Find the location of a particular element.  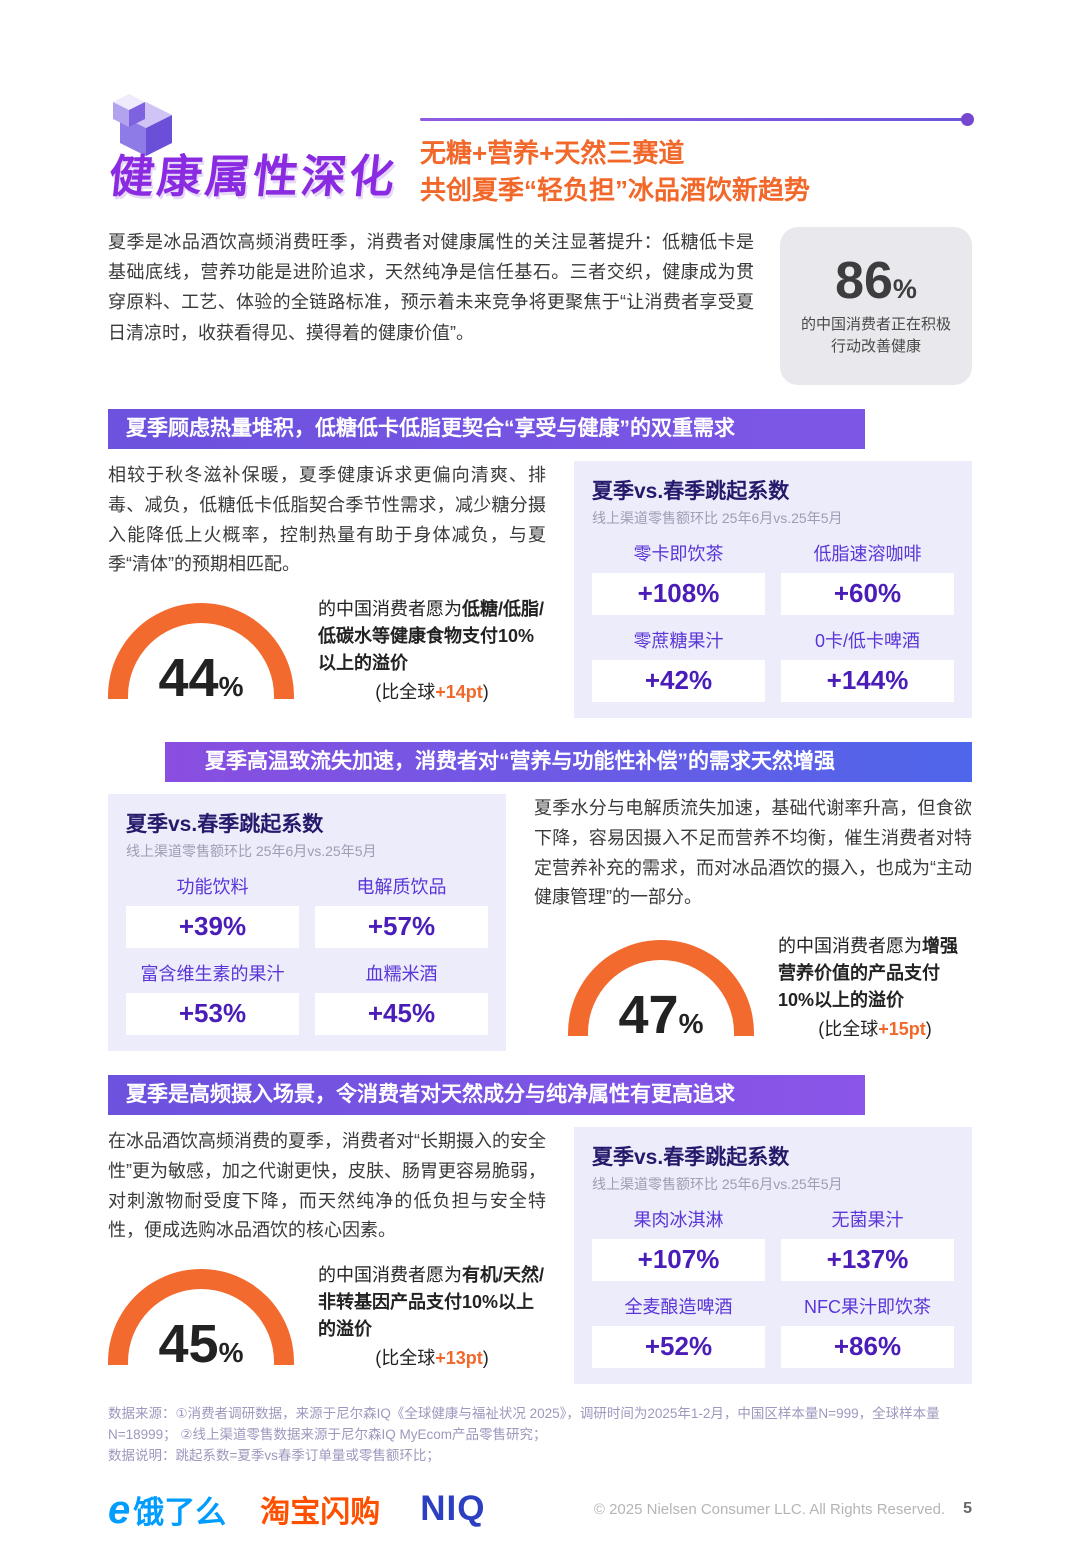

highlight-stat-value: 86% is located at coordinates (876, 280).